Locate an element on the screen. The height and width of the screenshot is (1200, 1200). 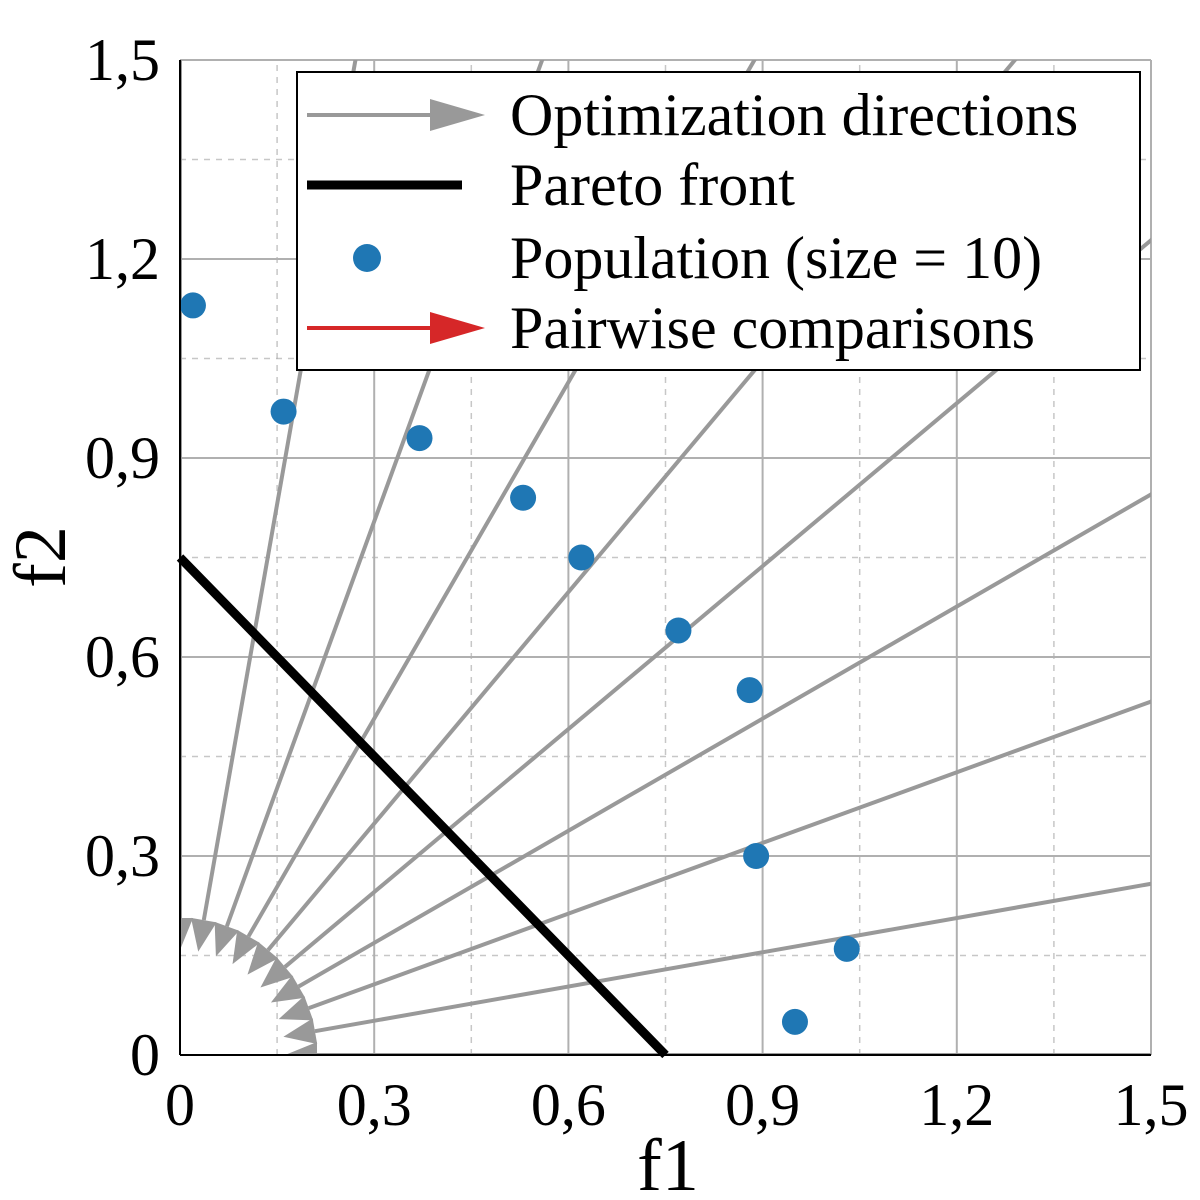
y-tick-labels: 0 0,3 0,6 0,9 1,2 1,5 is located at coordinates (122, 557).